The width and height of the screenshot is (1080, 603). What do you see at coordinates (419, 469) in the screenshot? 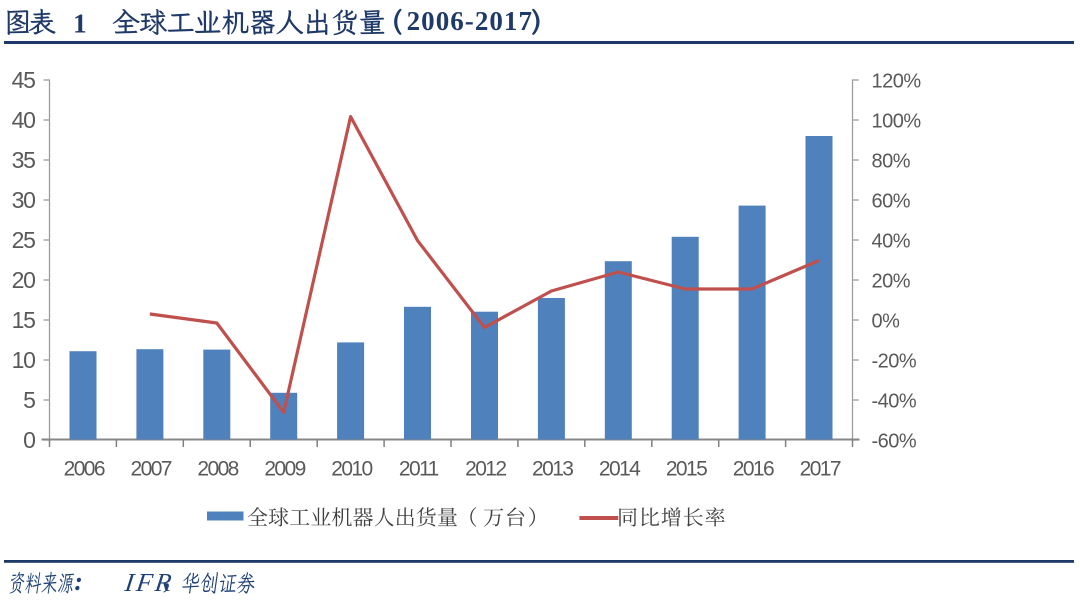
I see `svg-text: 2011` at bounding box center [419, 469].